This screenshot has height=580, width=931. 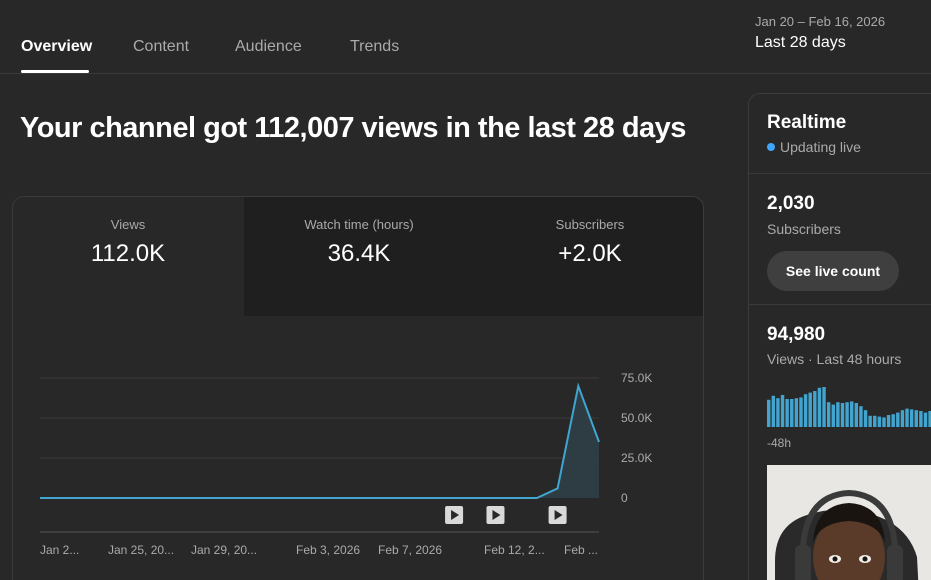 What do you see at coordinates (128, 224) in the screenshot?
I see `metric-label: Views` at bounding box center [128, 224].